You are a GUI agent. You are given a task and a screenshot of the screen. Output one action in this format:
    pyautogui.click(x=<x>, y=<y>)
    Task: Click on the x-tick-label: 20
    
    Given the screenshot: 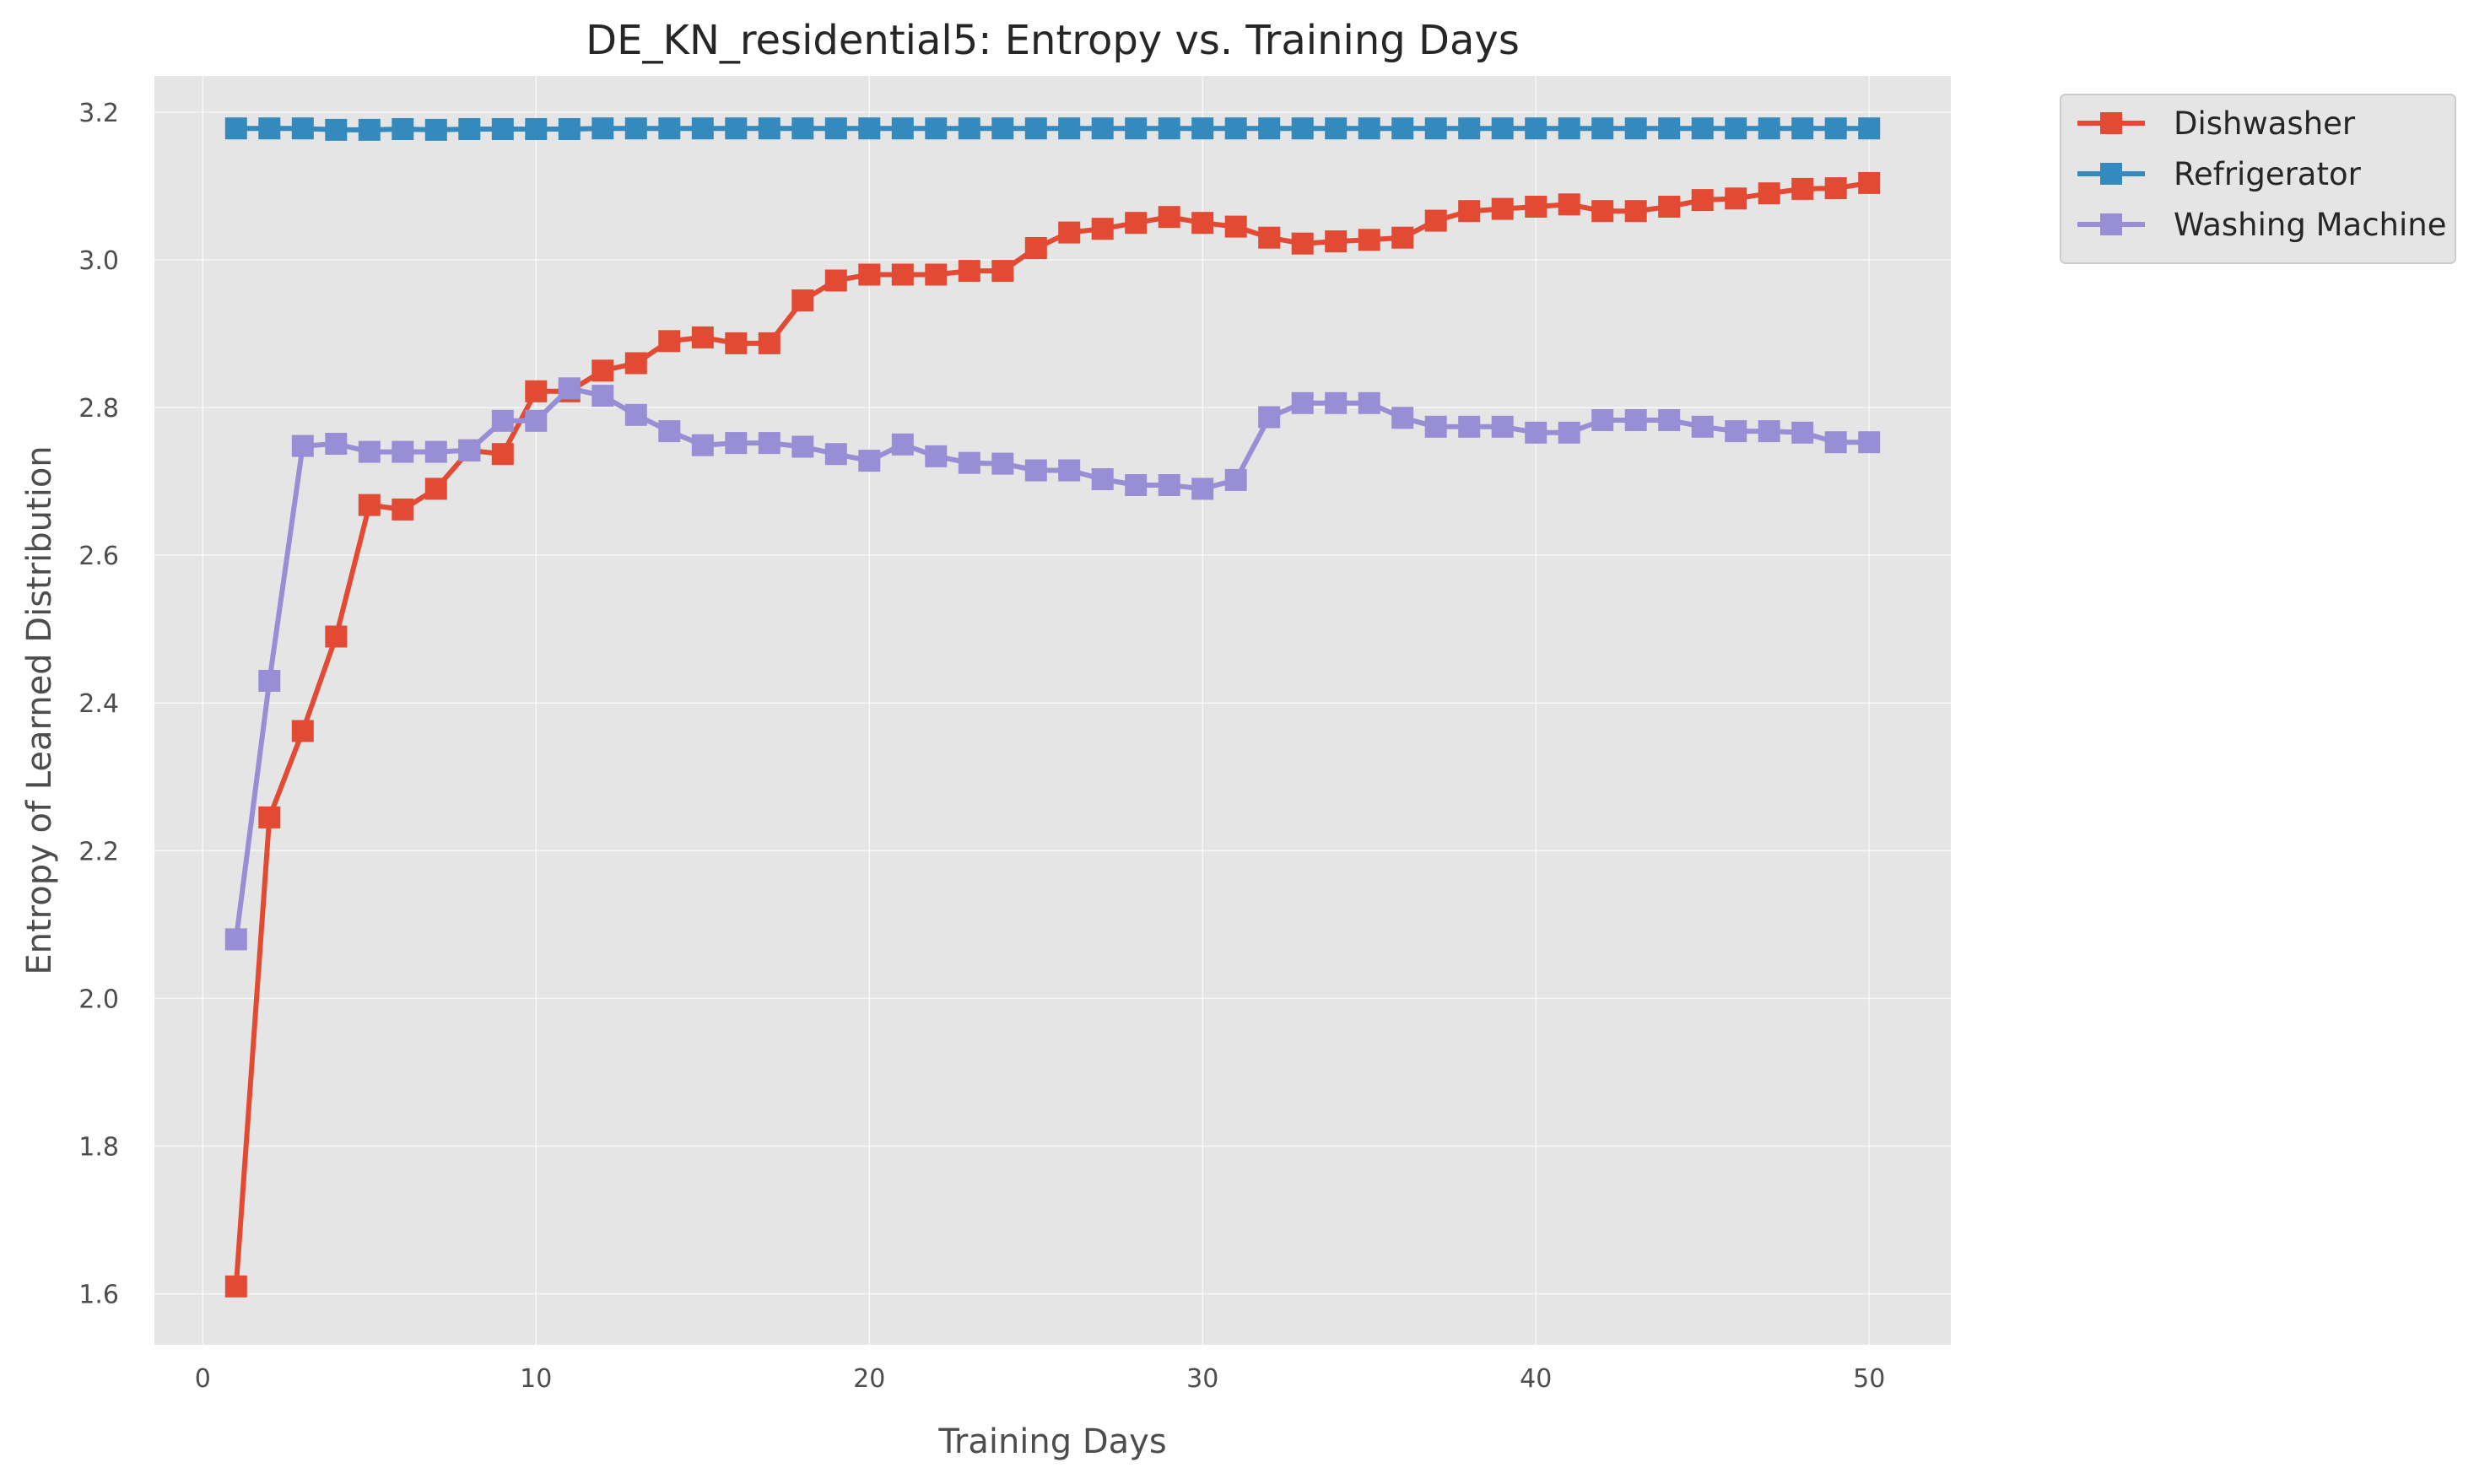 What is the action you would take?
    pyautogui.click(x=869, y=1379)
    